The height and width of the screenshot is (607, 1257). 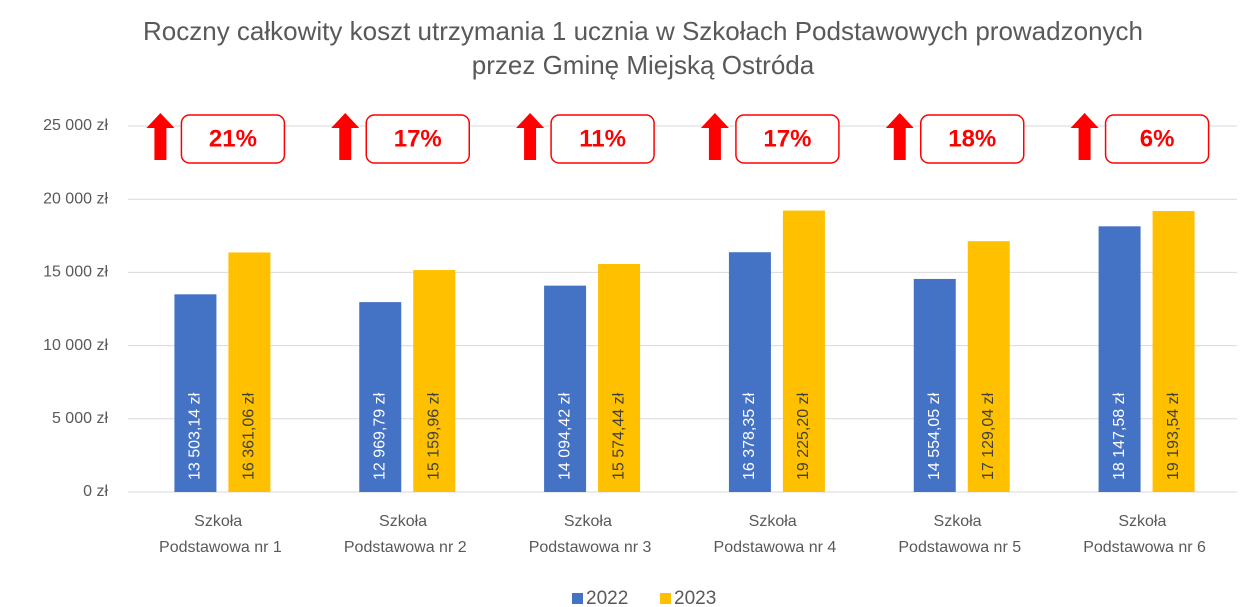 I want to click on value-label: 16 361,06 zł, so click(x=249, y=436).